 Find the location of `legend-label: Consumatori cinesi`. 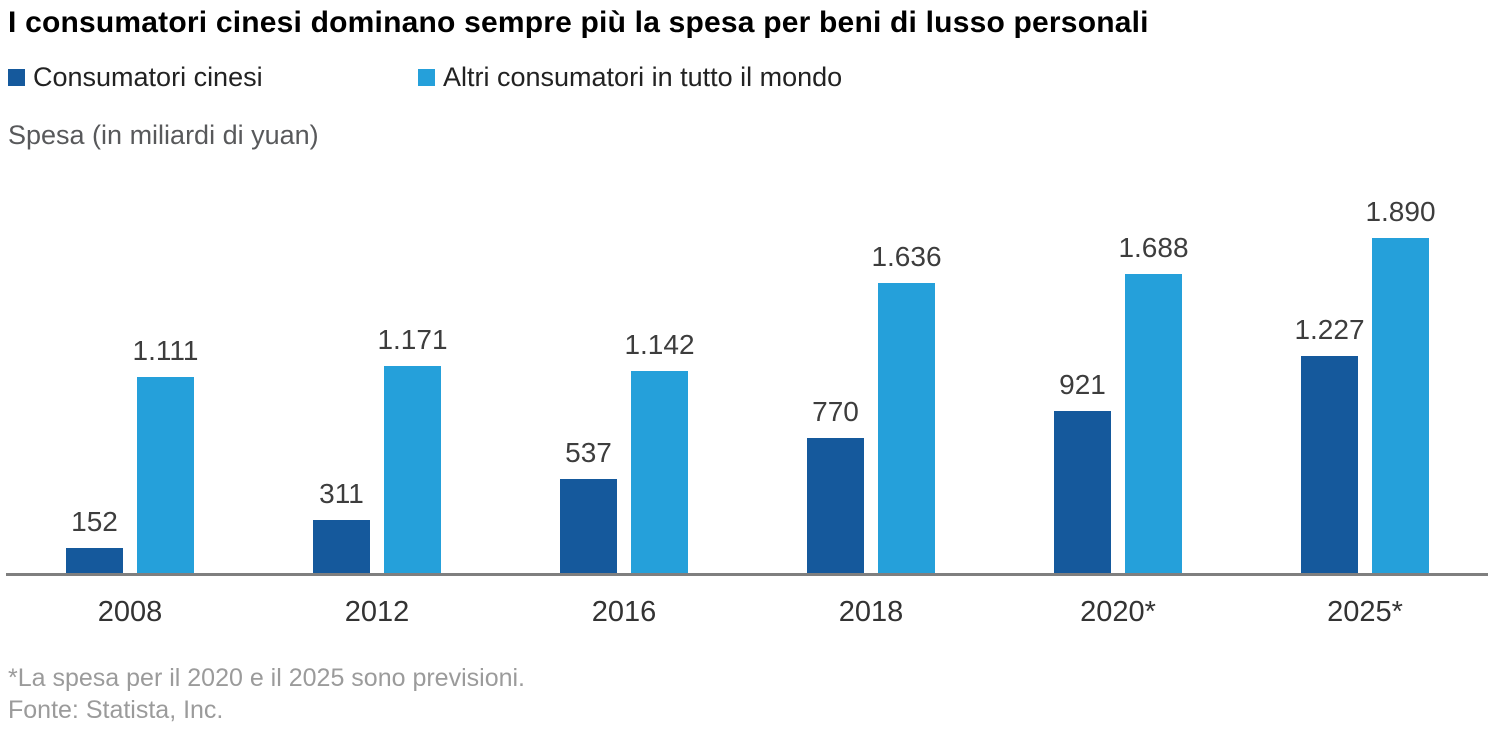

legend-label: Consumatori cinesi is located at coordinates (148, 76).